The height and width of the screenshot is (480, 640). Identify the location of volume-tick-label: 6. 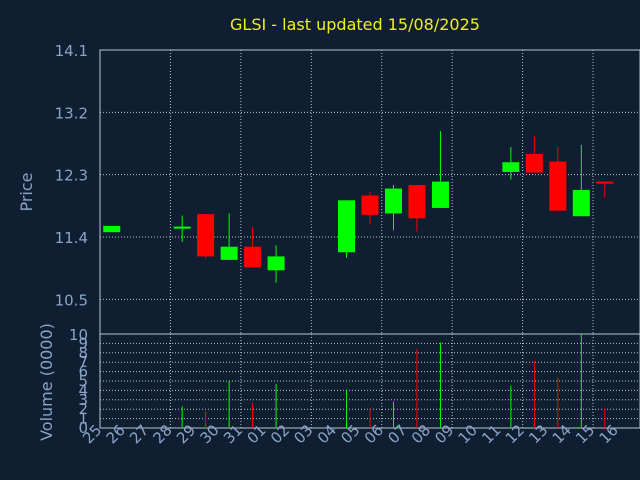
(83, 372).